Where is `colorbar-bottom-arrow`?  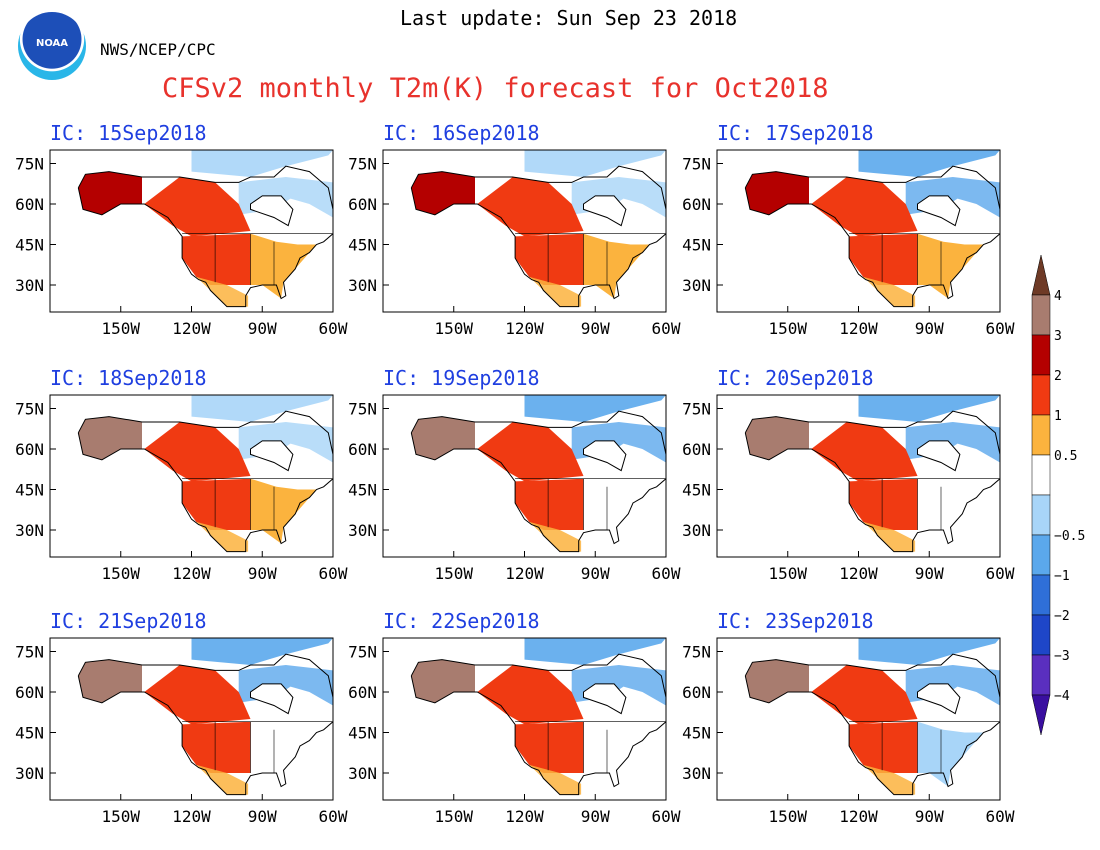
colorbar-bottom-arrow is located at coordinates (1041, 715).